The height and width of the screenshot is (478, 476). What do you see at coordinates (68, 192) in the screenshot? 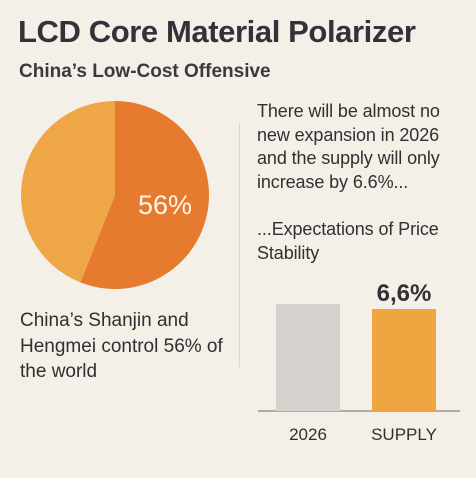
I see `pie-slice-remainder` at bounding box center [68, 192].